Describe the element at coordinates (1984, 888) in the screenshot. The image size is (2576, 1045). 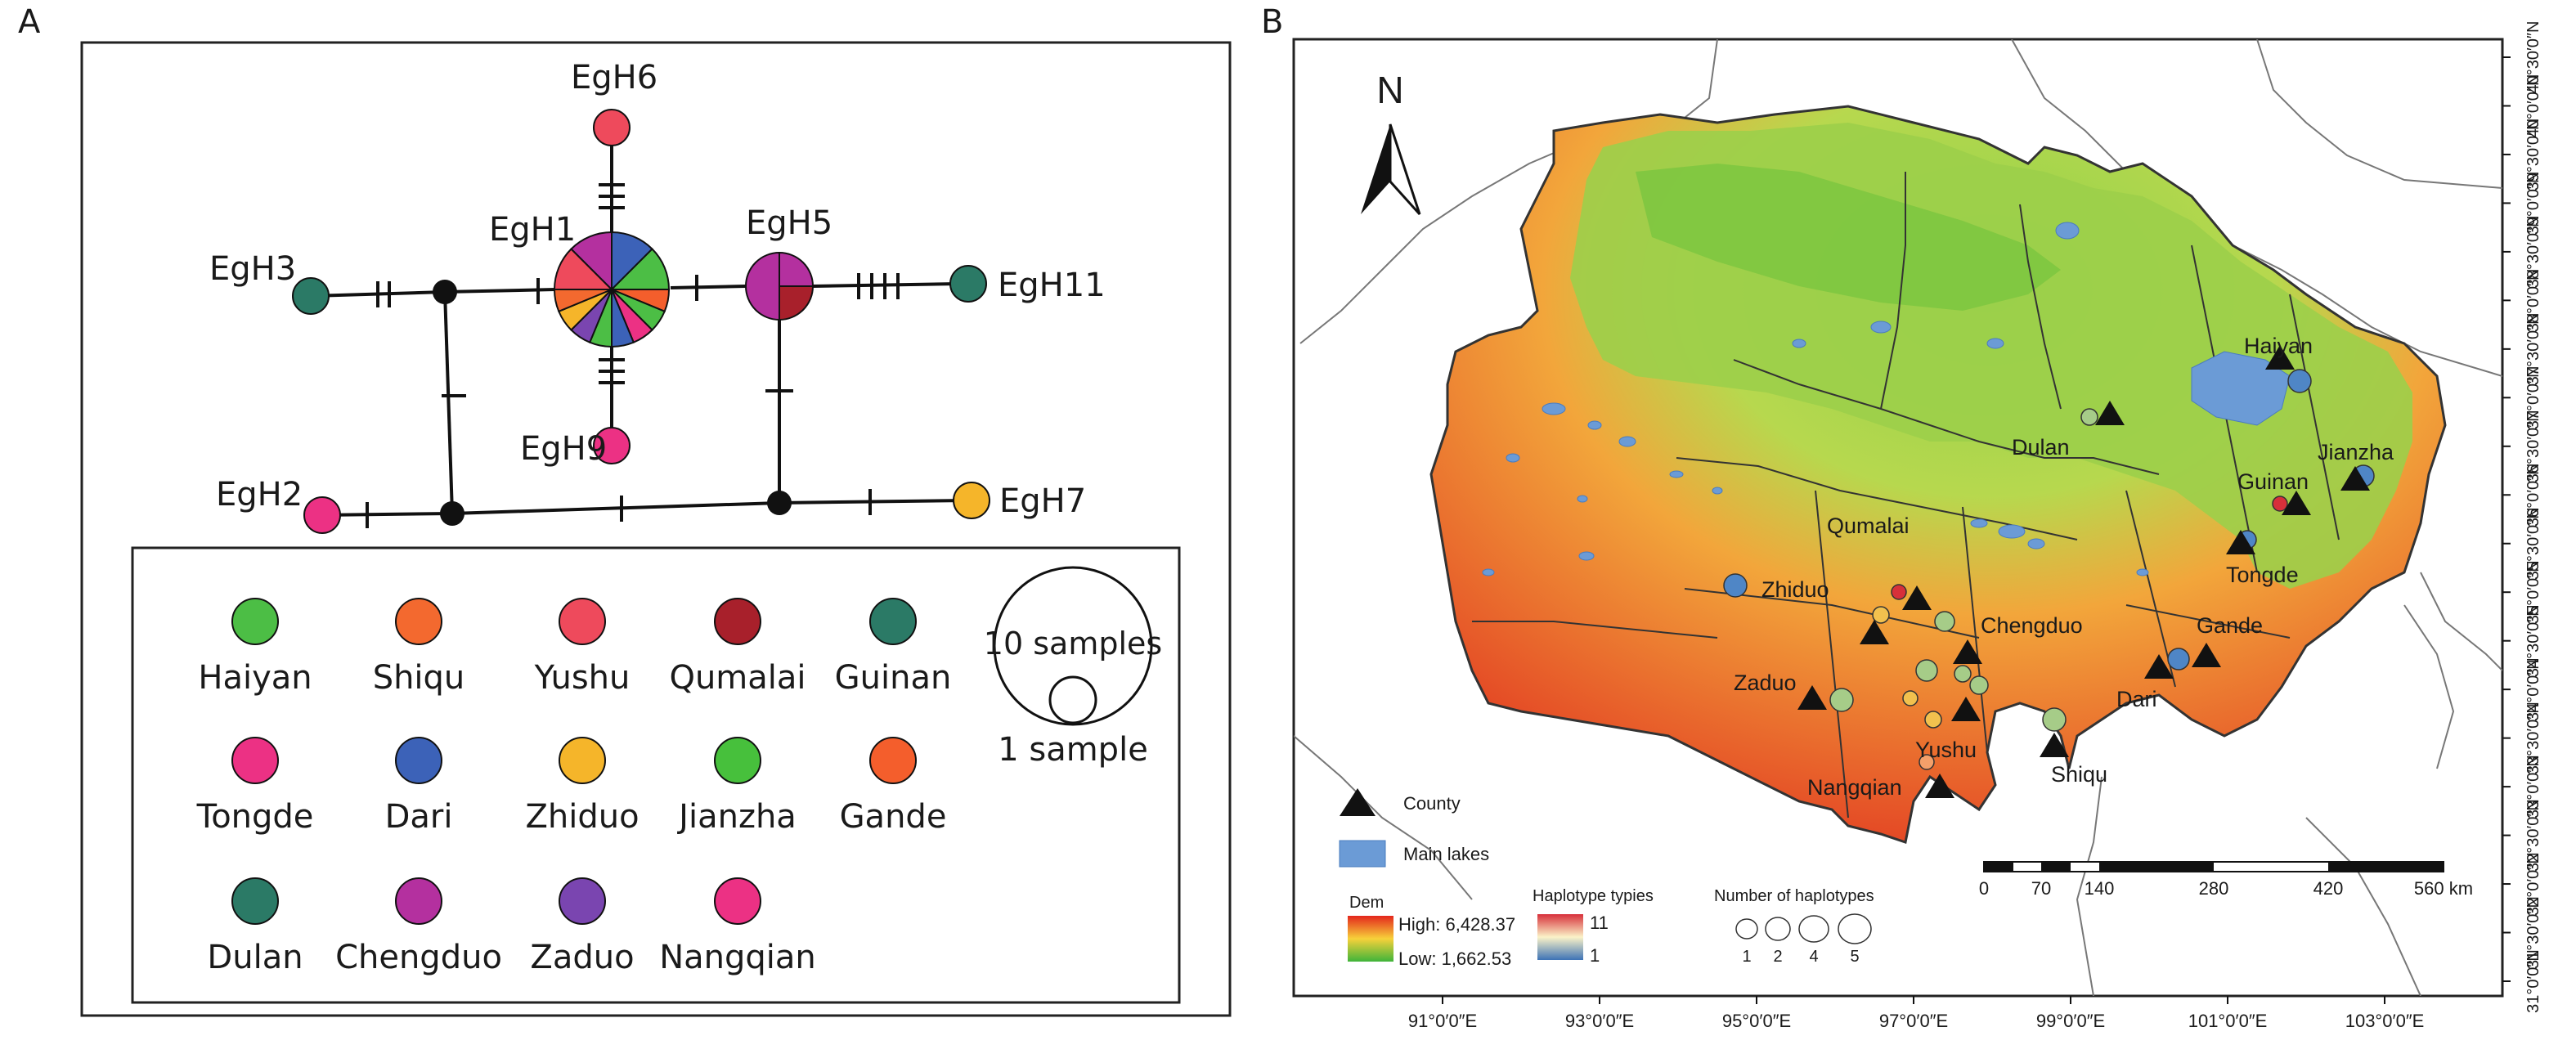
I see `scale-tick: 0` at that location.